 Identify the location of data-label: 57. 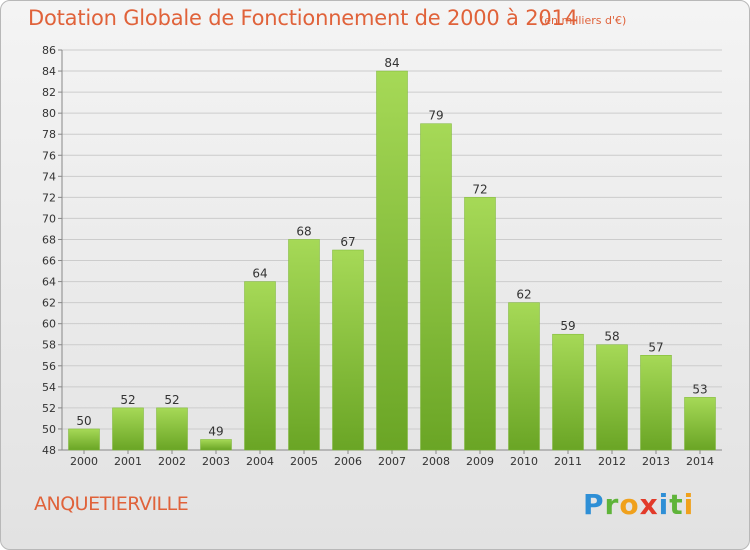
(655, 347).